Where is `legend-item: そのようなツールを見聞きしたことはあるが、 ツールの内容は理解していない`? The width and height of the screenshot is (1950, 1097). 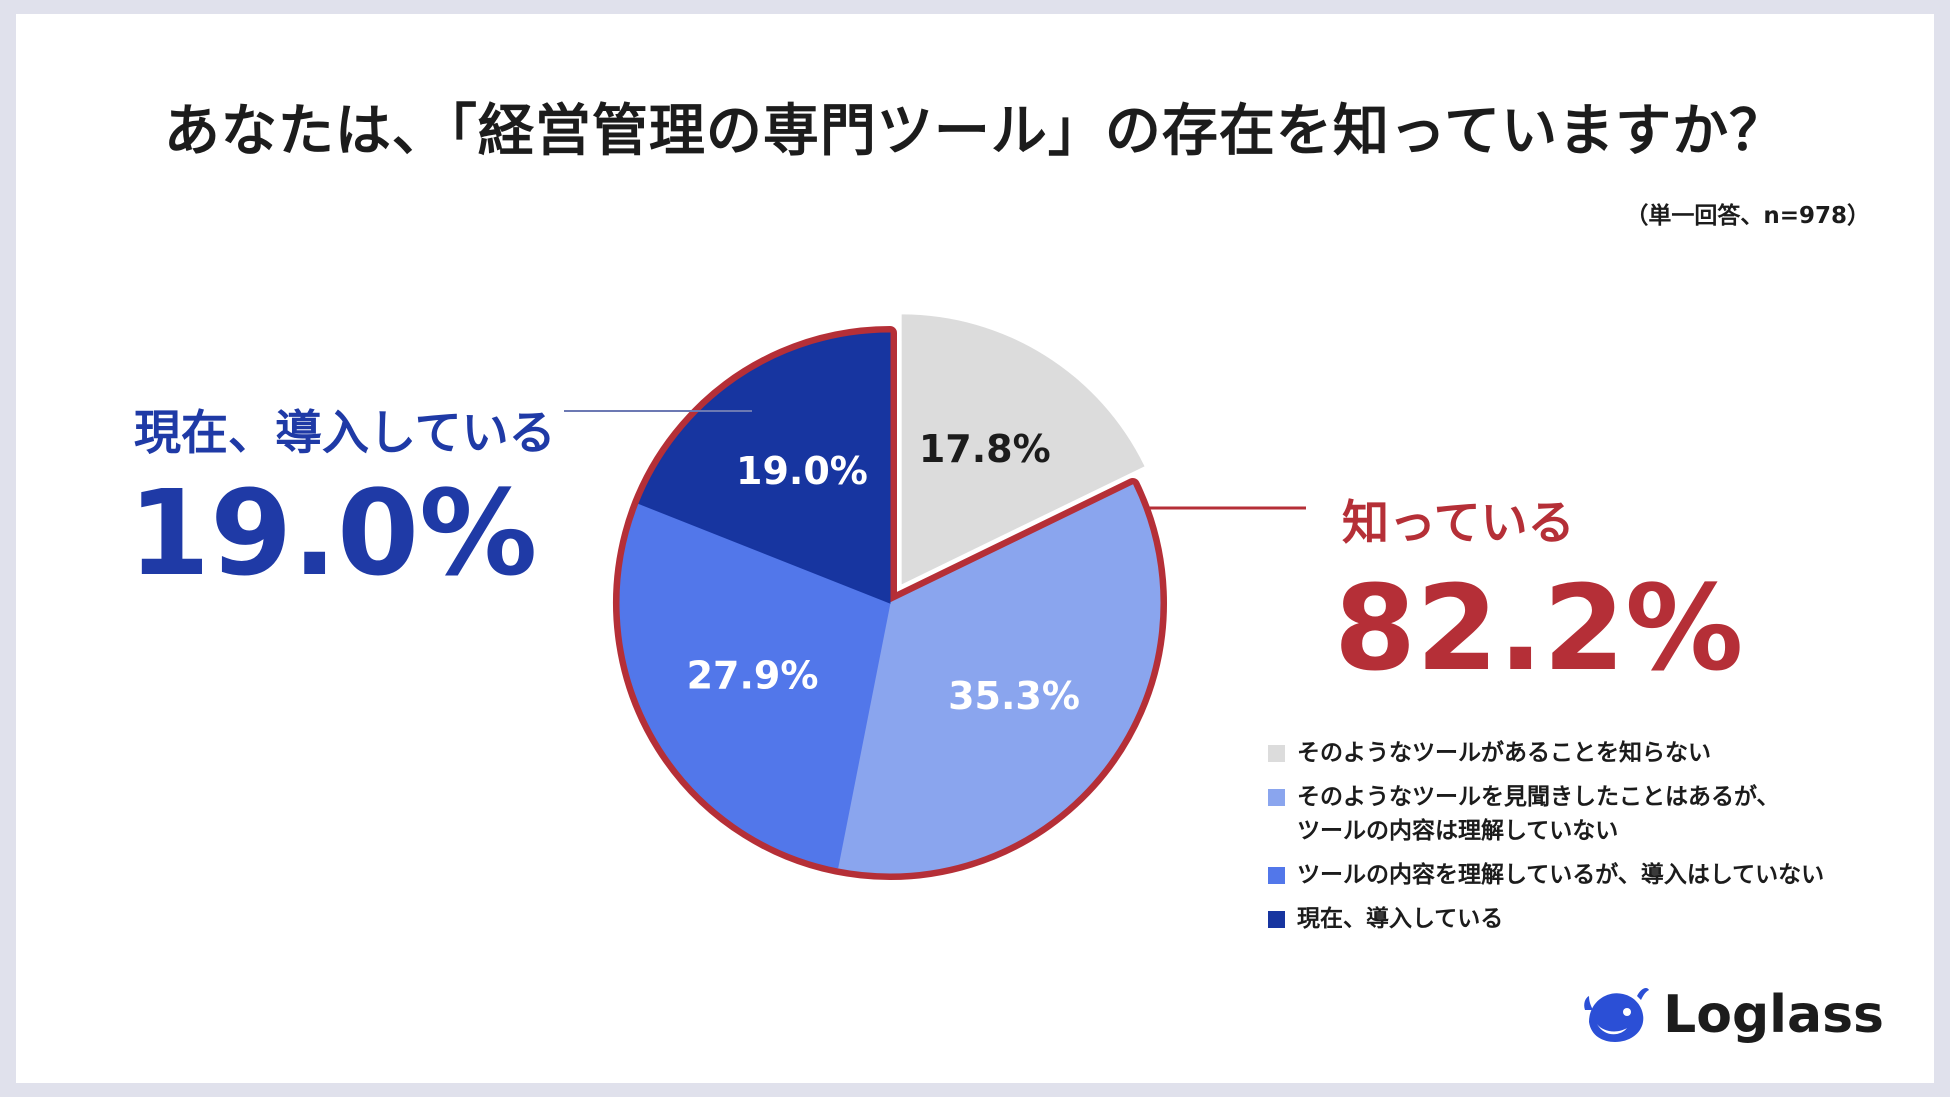 legend-item: そのようなツールを見聞きしたことはあるが、 ツールの内容は理解していない is located at coordinates (1568, 814).